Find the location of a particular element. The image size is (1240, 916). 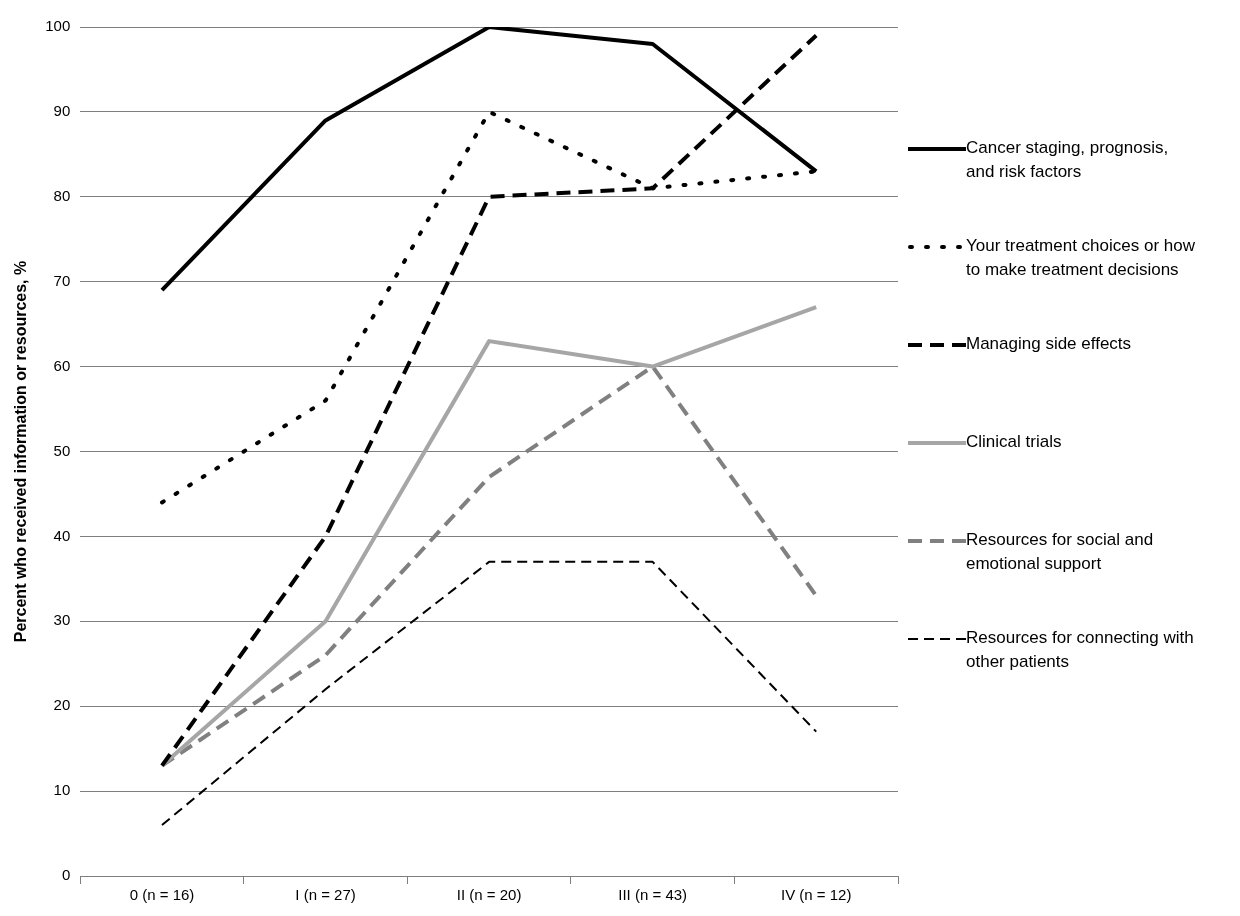

legend-label: Resources for social and emotional support is located at coordinates (1060, 552).